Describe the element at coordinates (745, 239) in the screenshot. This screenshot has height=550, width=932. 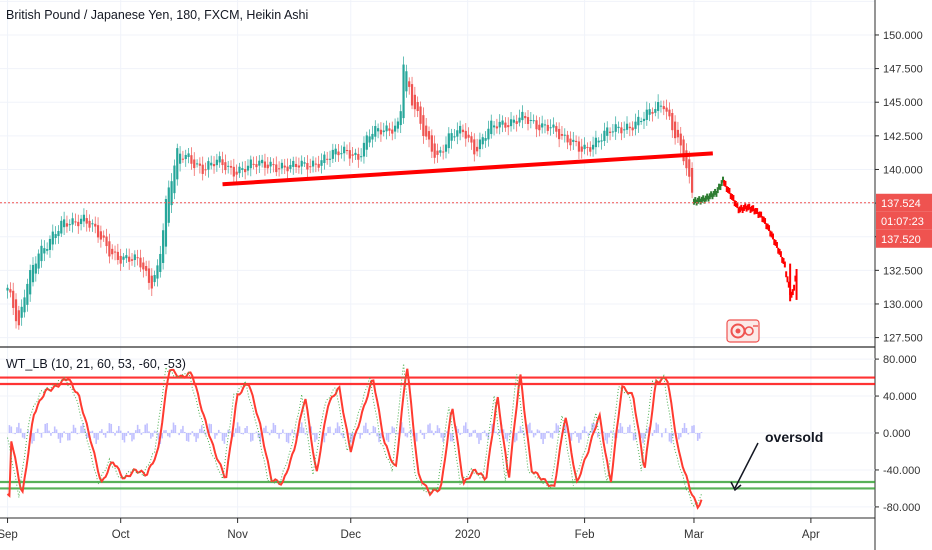
I see `price-projection` at that location.